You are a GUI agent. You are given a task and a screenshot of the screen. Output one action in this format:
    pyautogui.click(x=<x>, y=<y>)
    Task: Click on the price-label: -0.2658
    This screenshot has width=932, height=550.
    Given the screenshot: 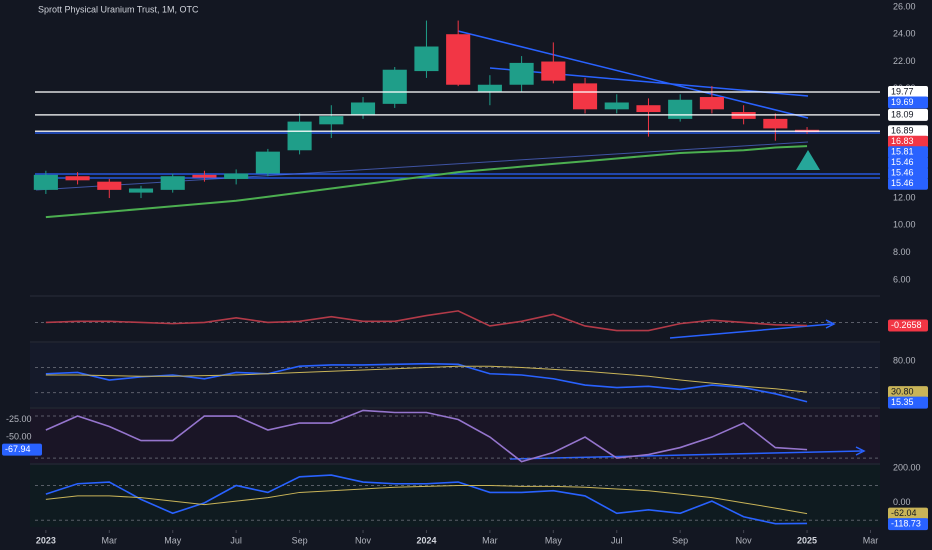 What is the action you would take?
    pyautogui.click(x=908, y=325)
    